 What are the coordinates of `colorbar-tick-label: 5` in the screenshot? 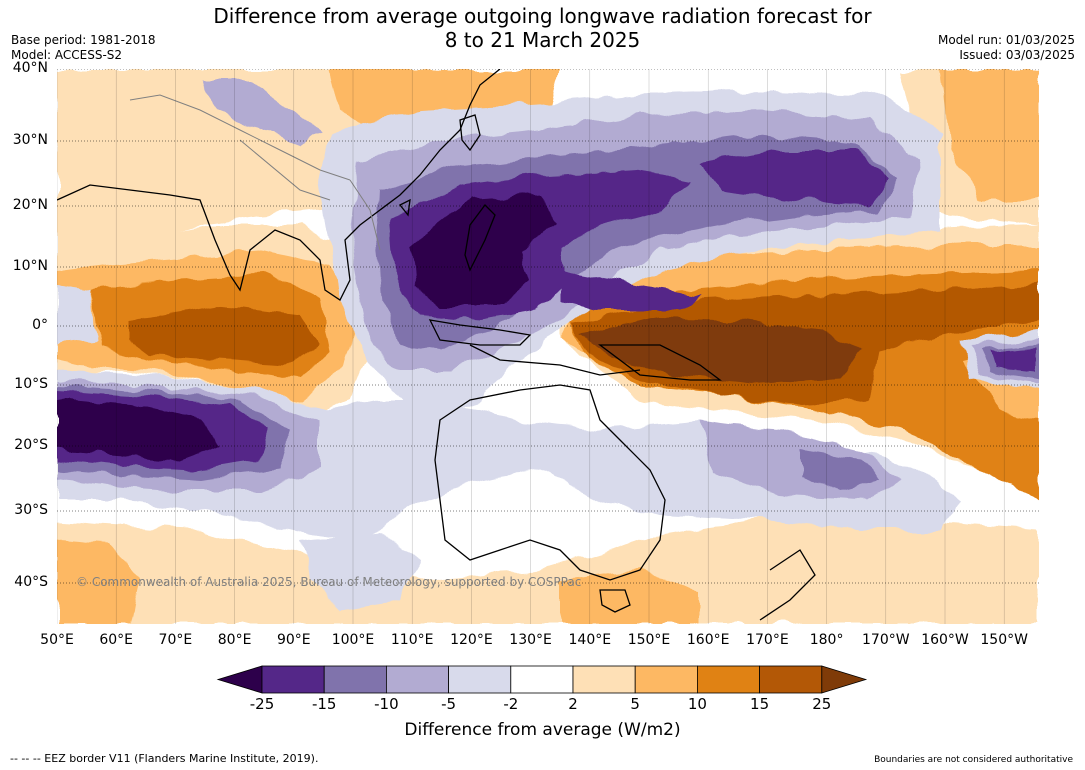 It's located at (635, 704).